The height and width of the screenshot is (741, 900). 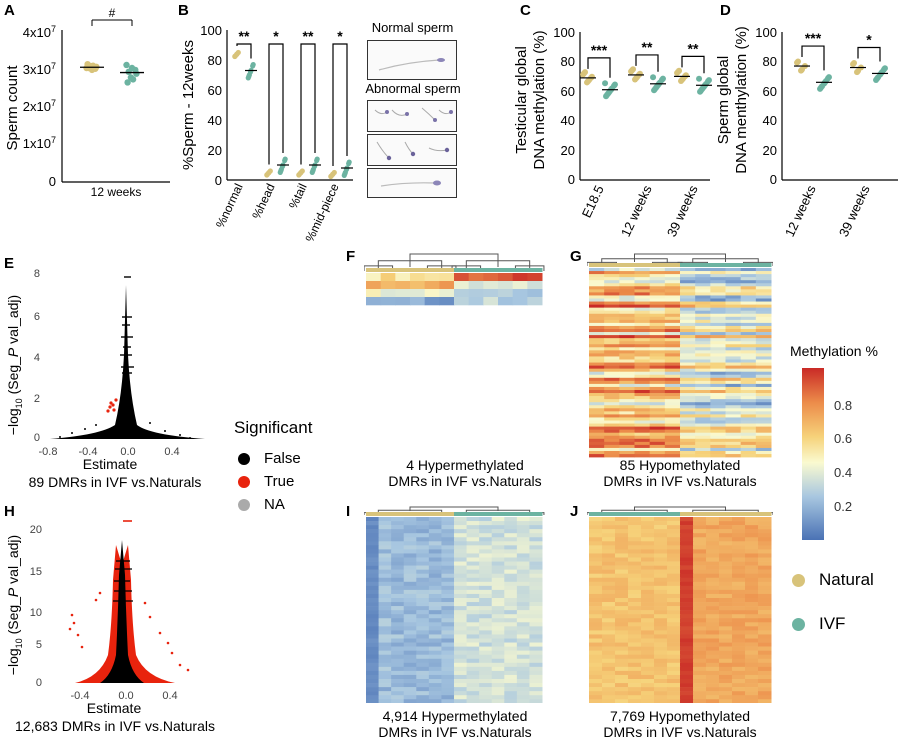 I want to click on dendrogram-branch, so click(x=410, y=264).